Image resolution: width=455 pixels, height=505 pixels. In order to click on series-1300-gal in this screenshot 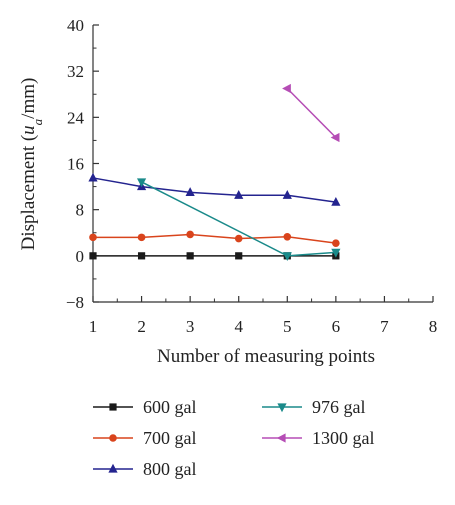, I will do `click(311, 113)`.